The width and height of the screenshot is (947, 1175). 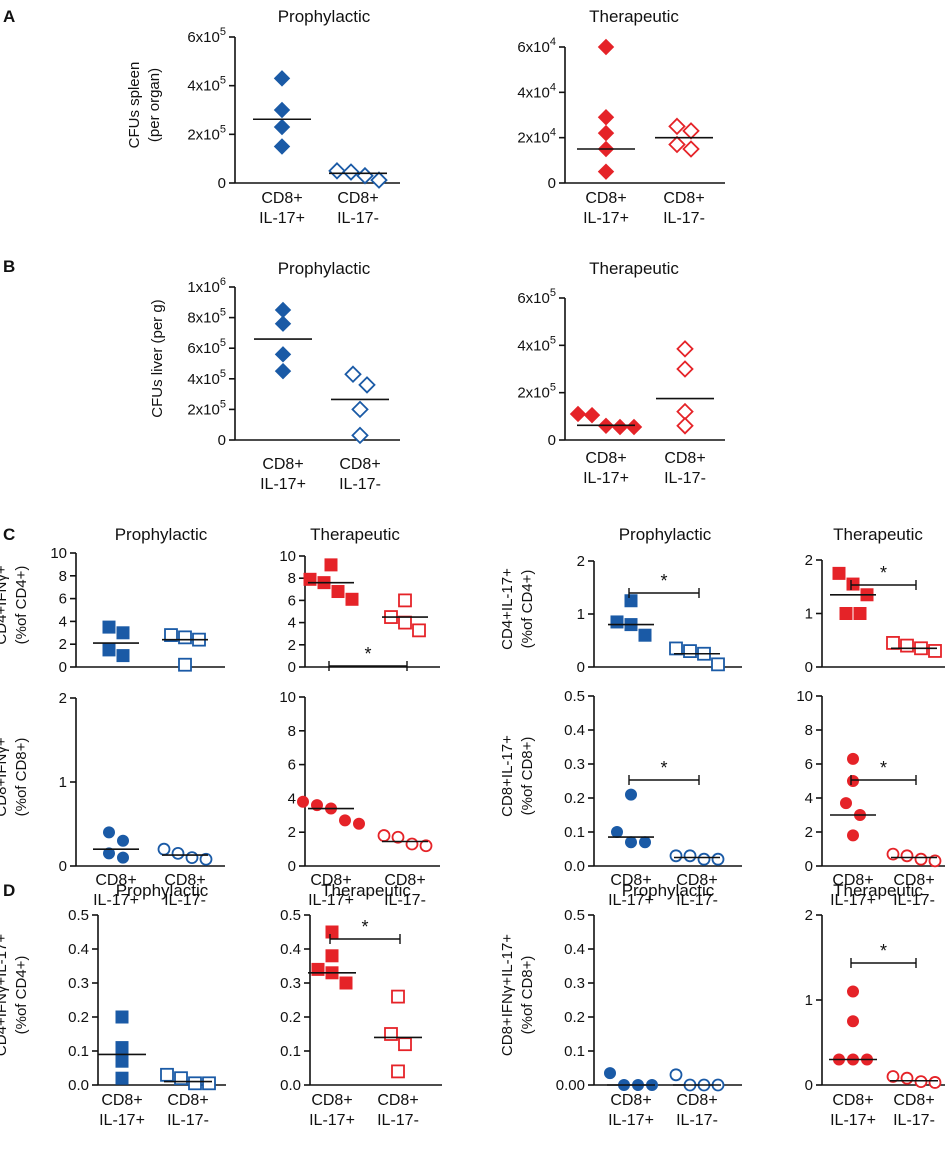 What do you see at coordinates (574, 1051) in the screenshot?
I see `d3-y-tick-label: 0.1` at bounding box center [574, 1051].